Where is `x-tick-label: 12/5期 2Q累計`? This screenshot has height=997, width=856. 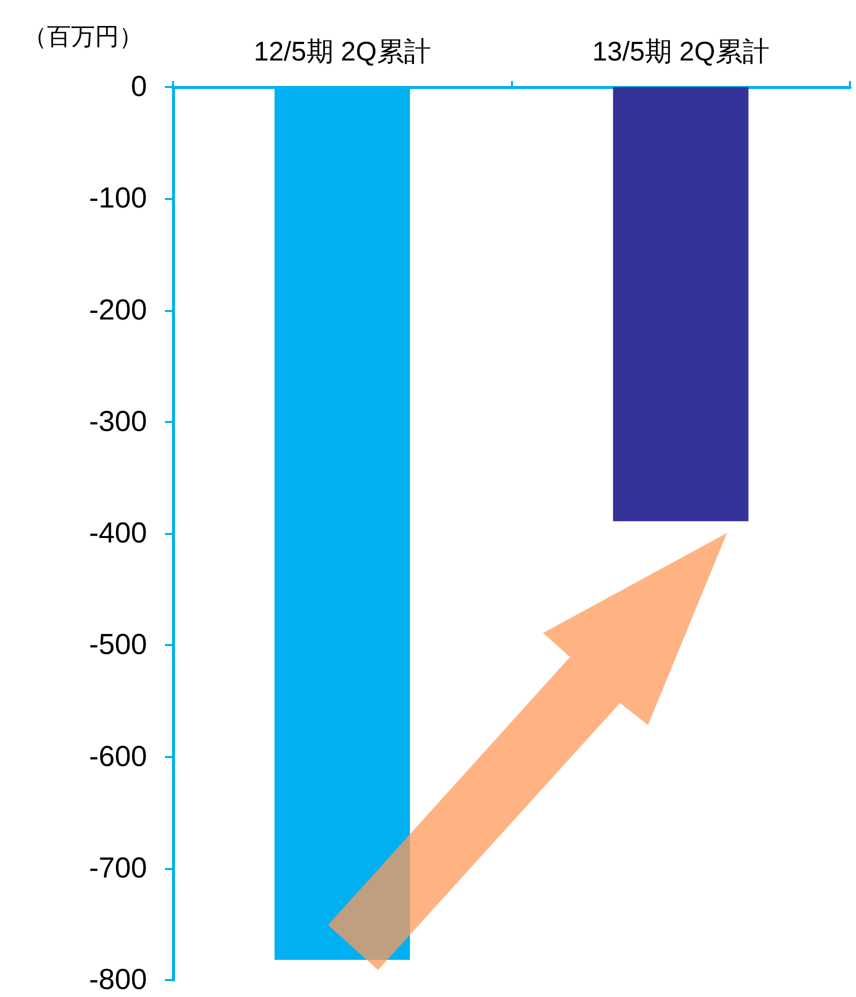
x-tick-label: 12/5期 2Q累計 is located at coordinates (342, 51).